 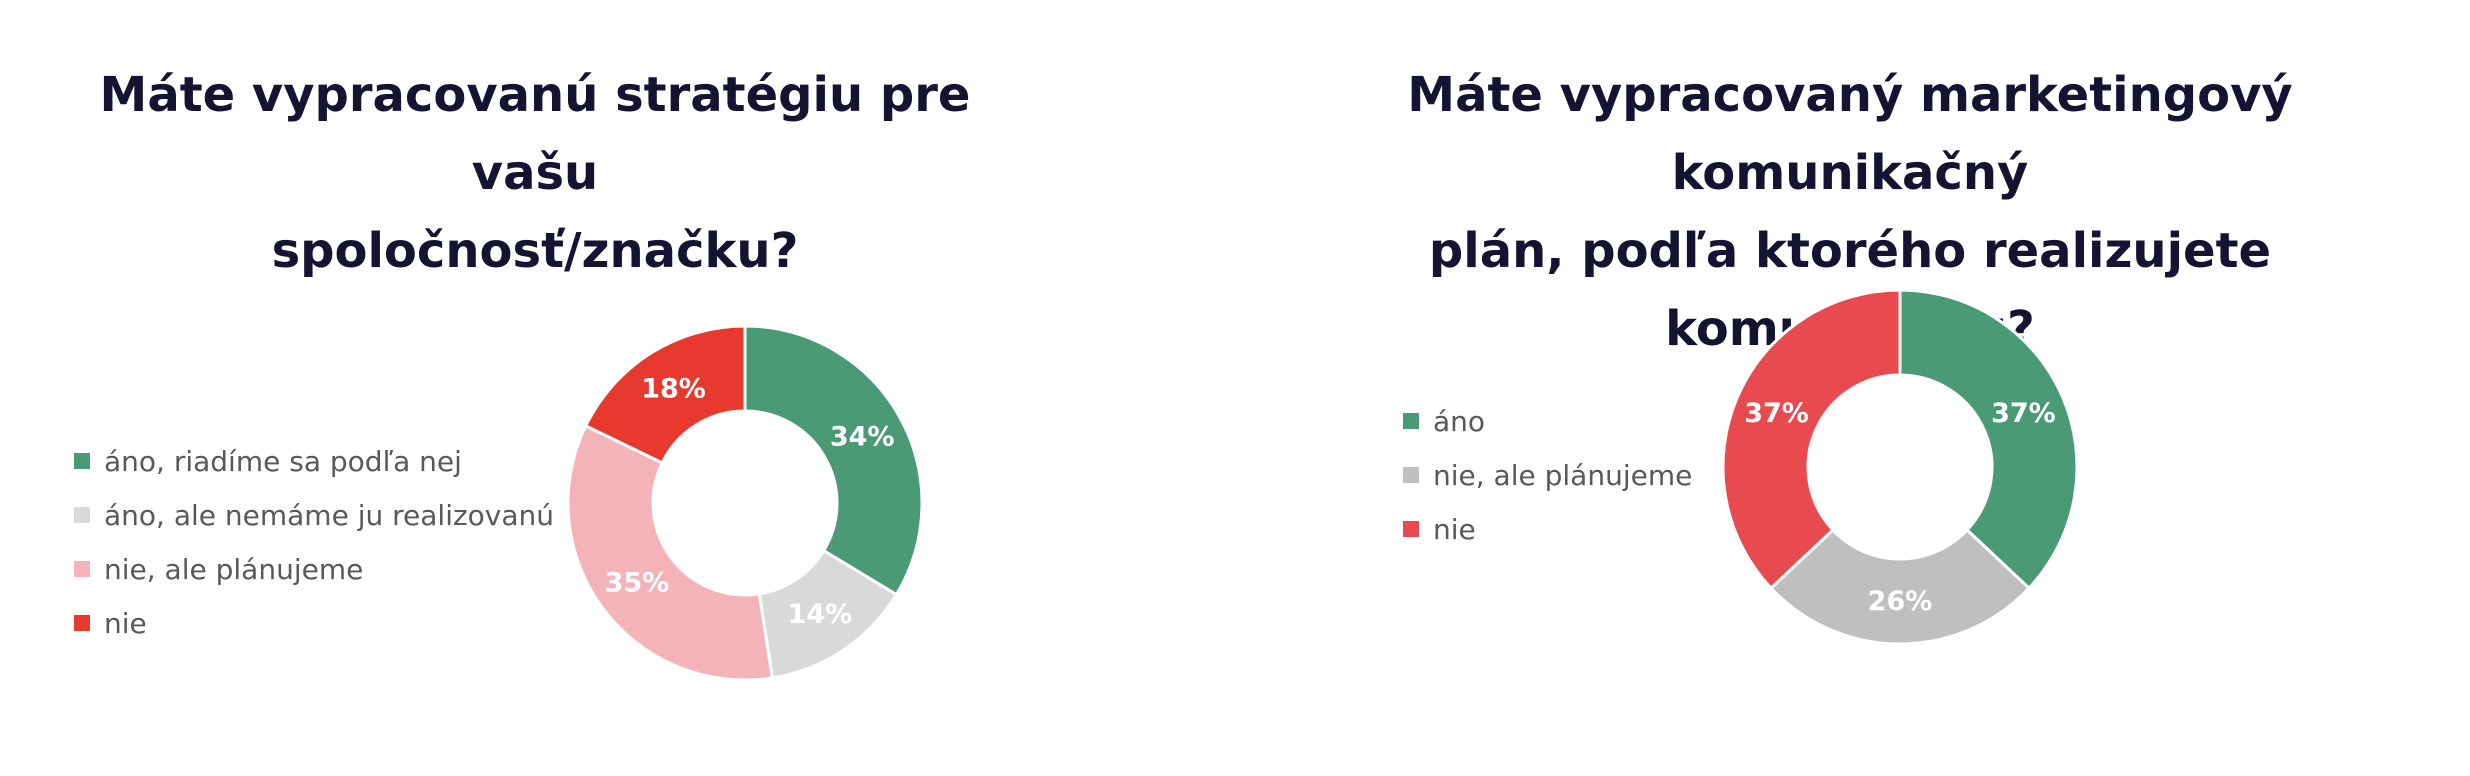 What do you see at coordinates (283, 461) in the screenshot?
I see `legend-label: áno, riadíme sa podľa nej` at bounding box center [283, 461].